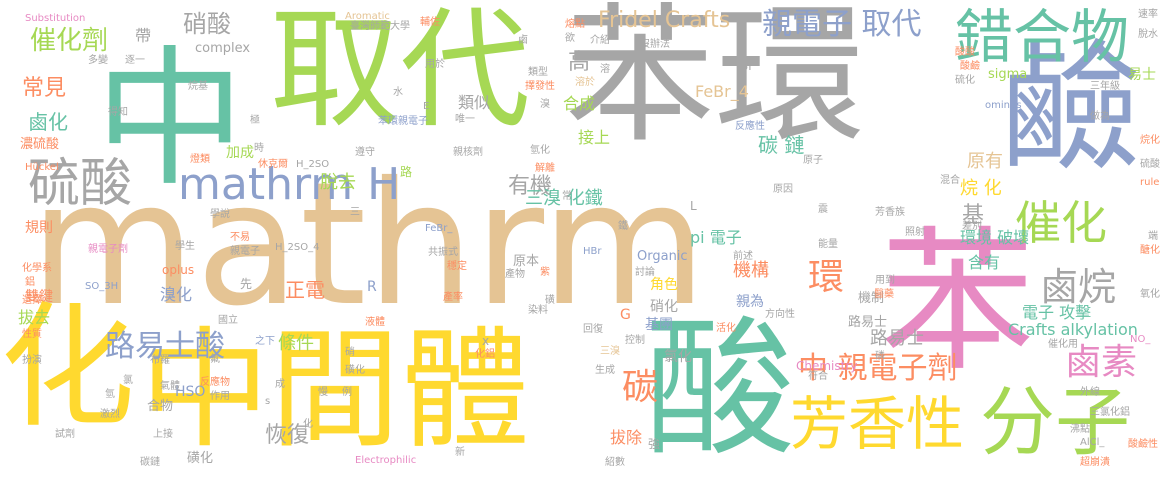 The height and width of the screenshot is (482, 1175). Describe the element at coordinates (207, 24) in the screenshot. I see `word-xiaosuan: 硝酸` at that location.